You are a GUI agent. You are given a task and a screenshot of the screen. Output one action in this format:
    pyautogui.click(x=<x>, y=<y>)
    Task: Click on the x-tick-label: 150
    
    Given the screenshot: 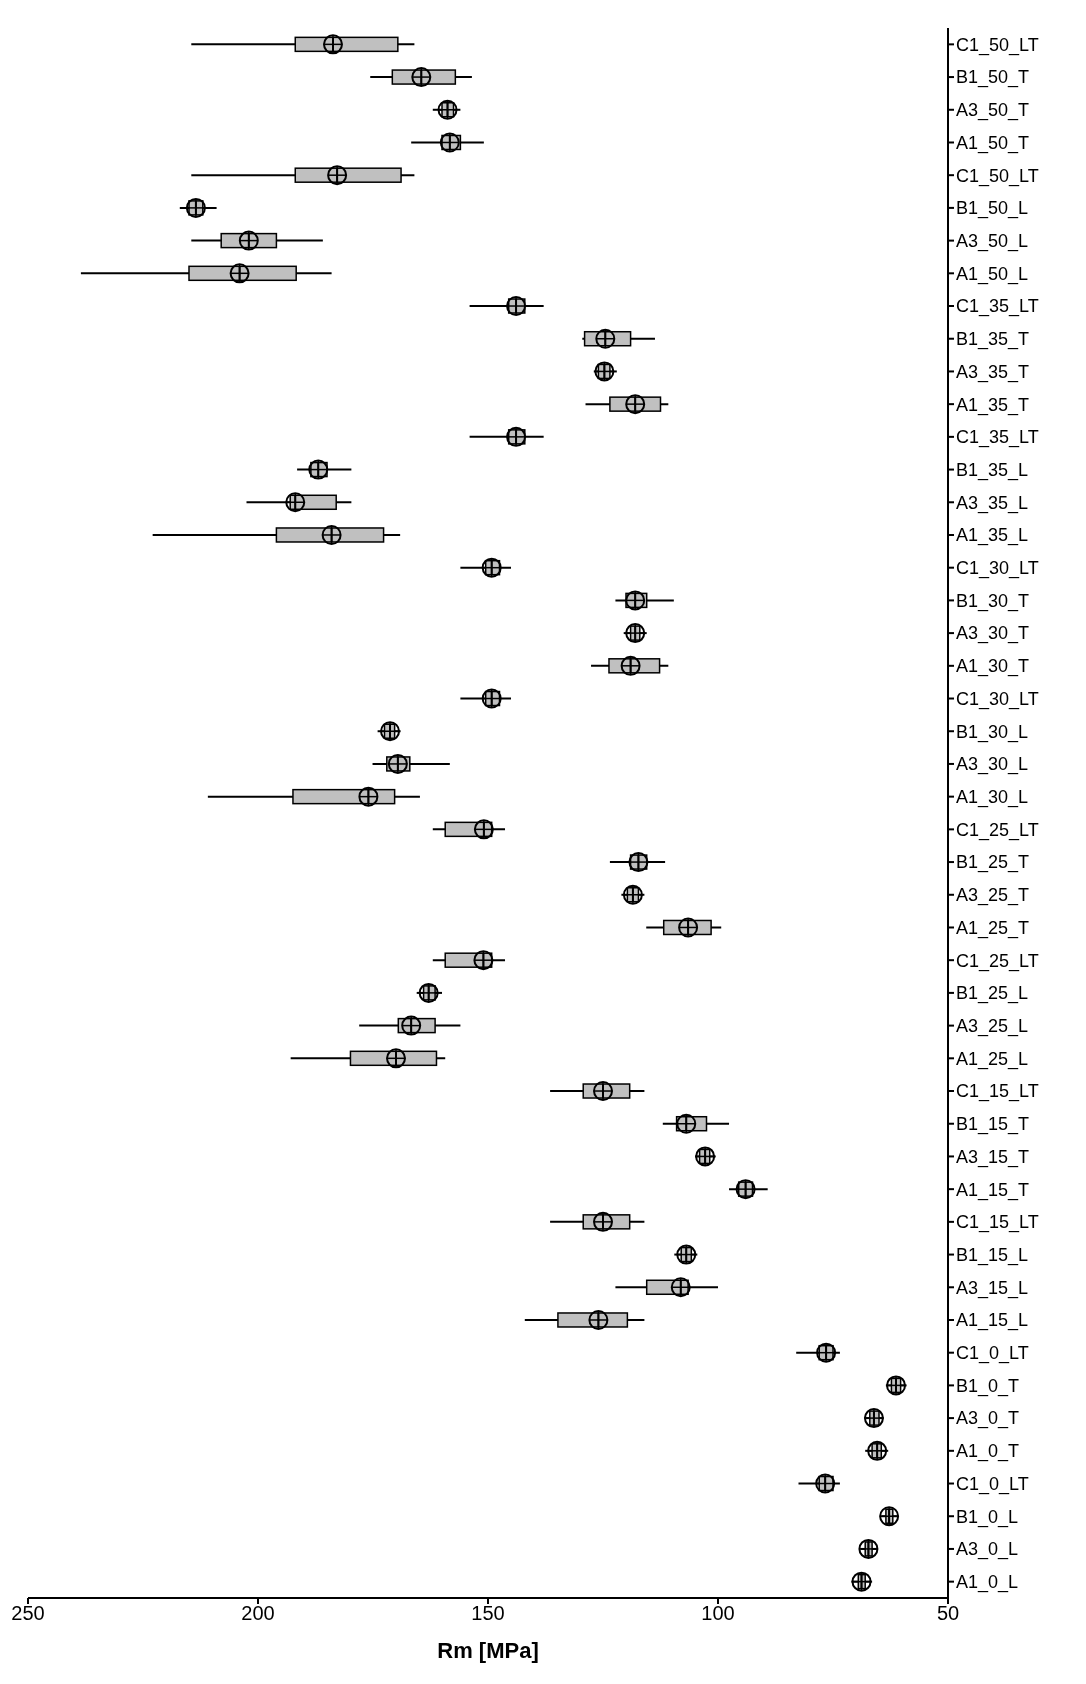 What is the action you would take?
    pyautogui.click(x=488, y=1613)
    